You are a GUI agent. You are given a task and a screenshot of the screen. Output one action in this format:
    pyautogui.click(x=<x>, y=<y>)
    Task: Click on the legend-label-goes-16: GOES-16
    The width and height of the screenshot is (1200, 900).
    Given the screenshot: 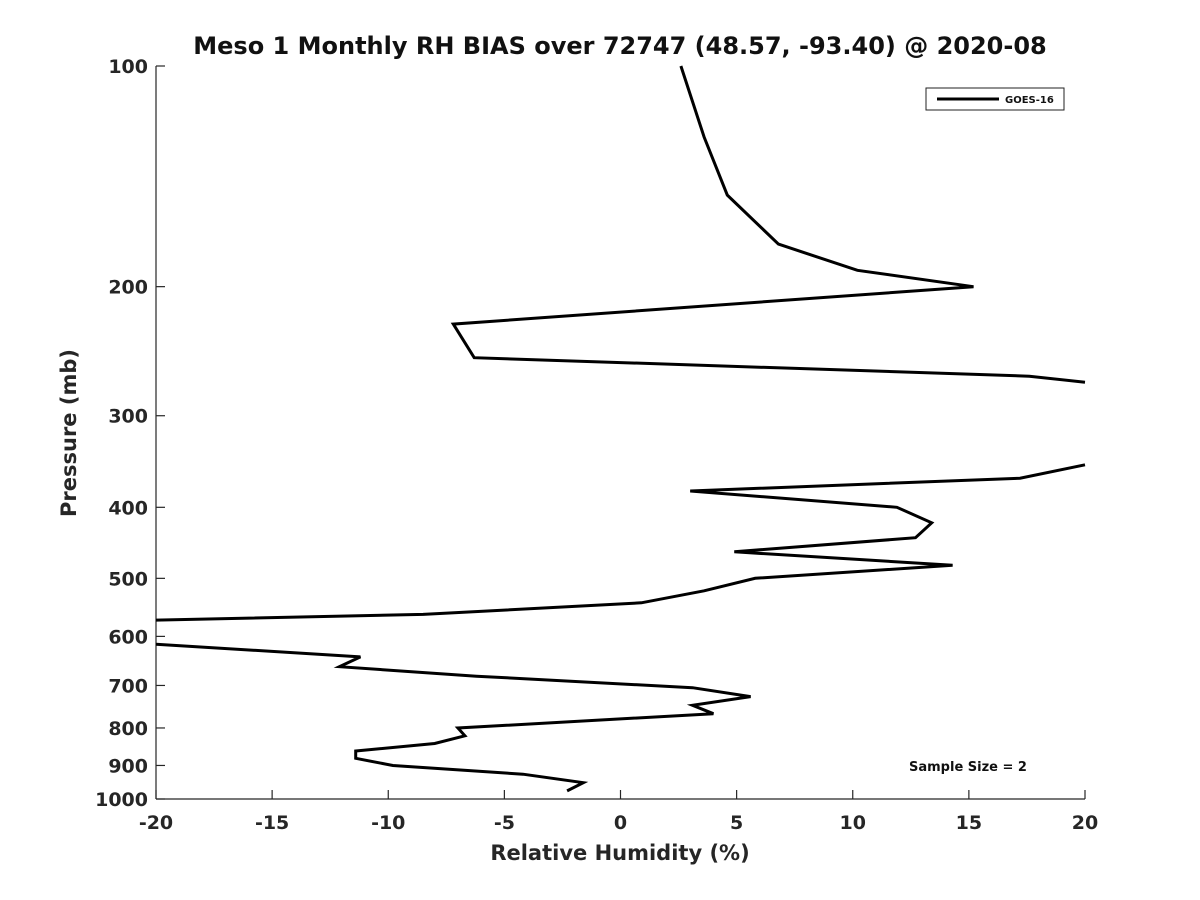 What is the action you would take?
    pyautogui.click(x=1029, y=100)
    